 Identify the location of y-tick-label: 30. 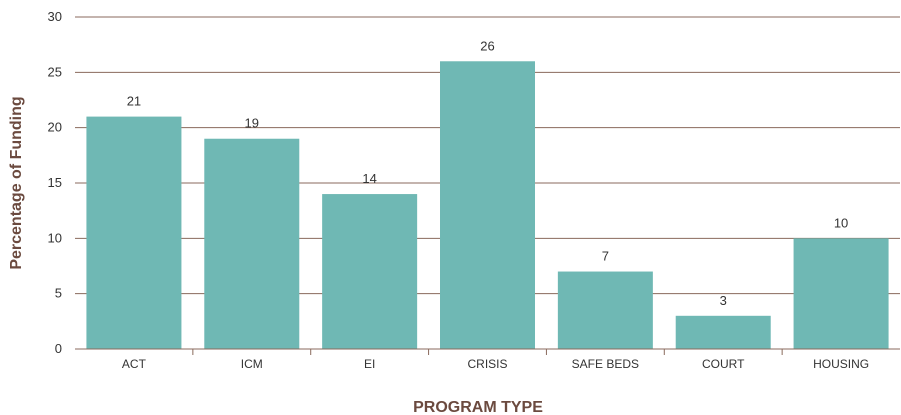
(55, 16).